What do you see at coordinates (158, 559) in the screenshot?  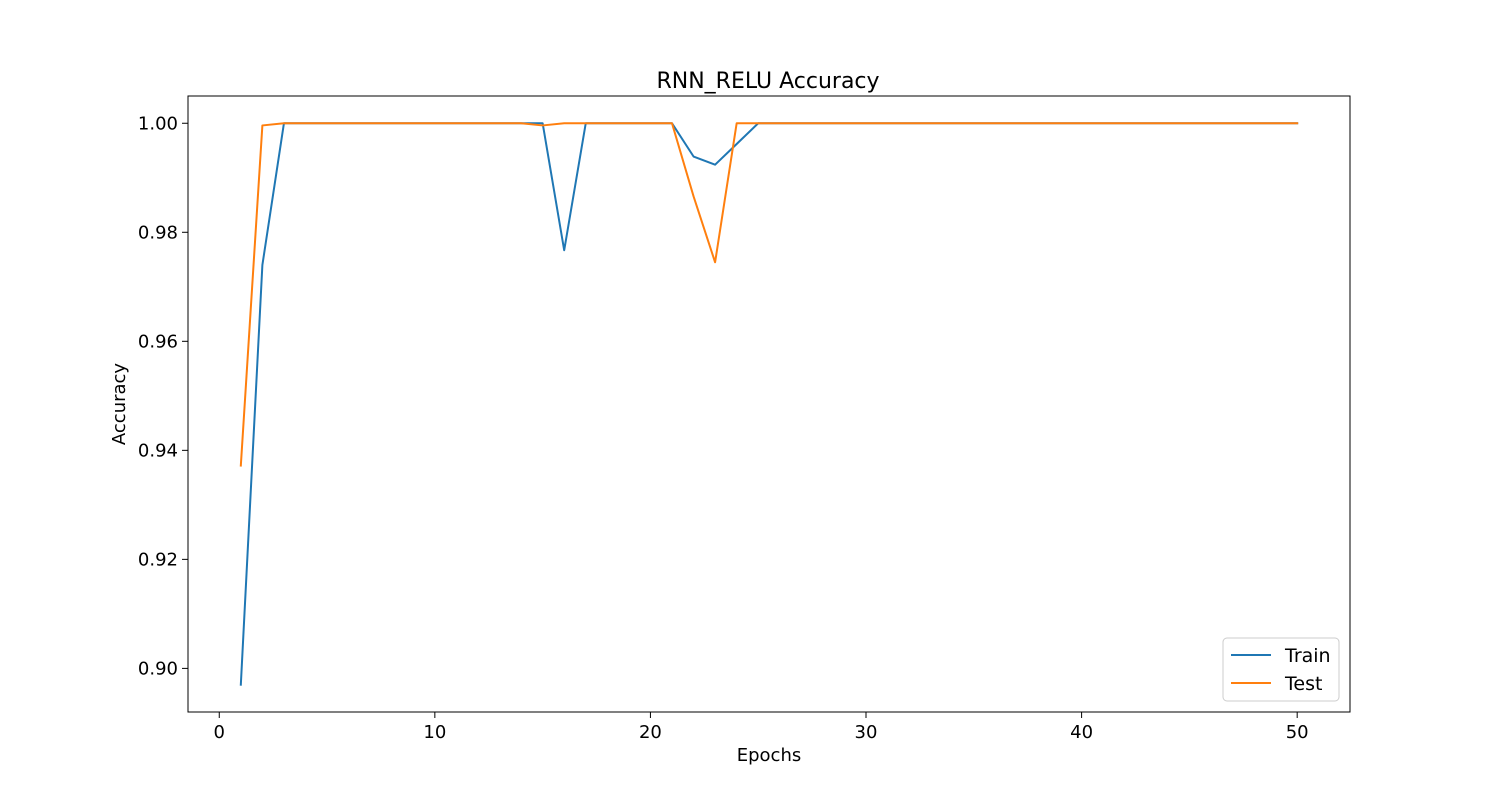 I see `y-tick-label: 0.92` at bounding box center [158, 559].